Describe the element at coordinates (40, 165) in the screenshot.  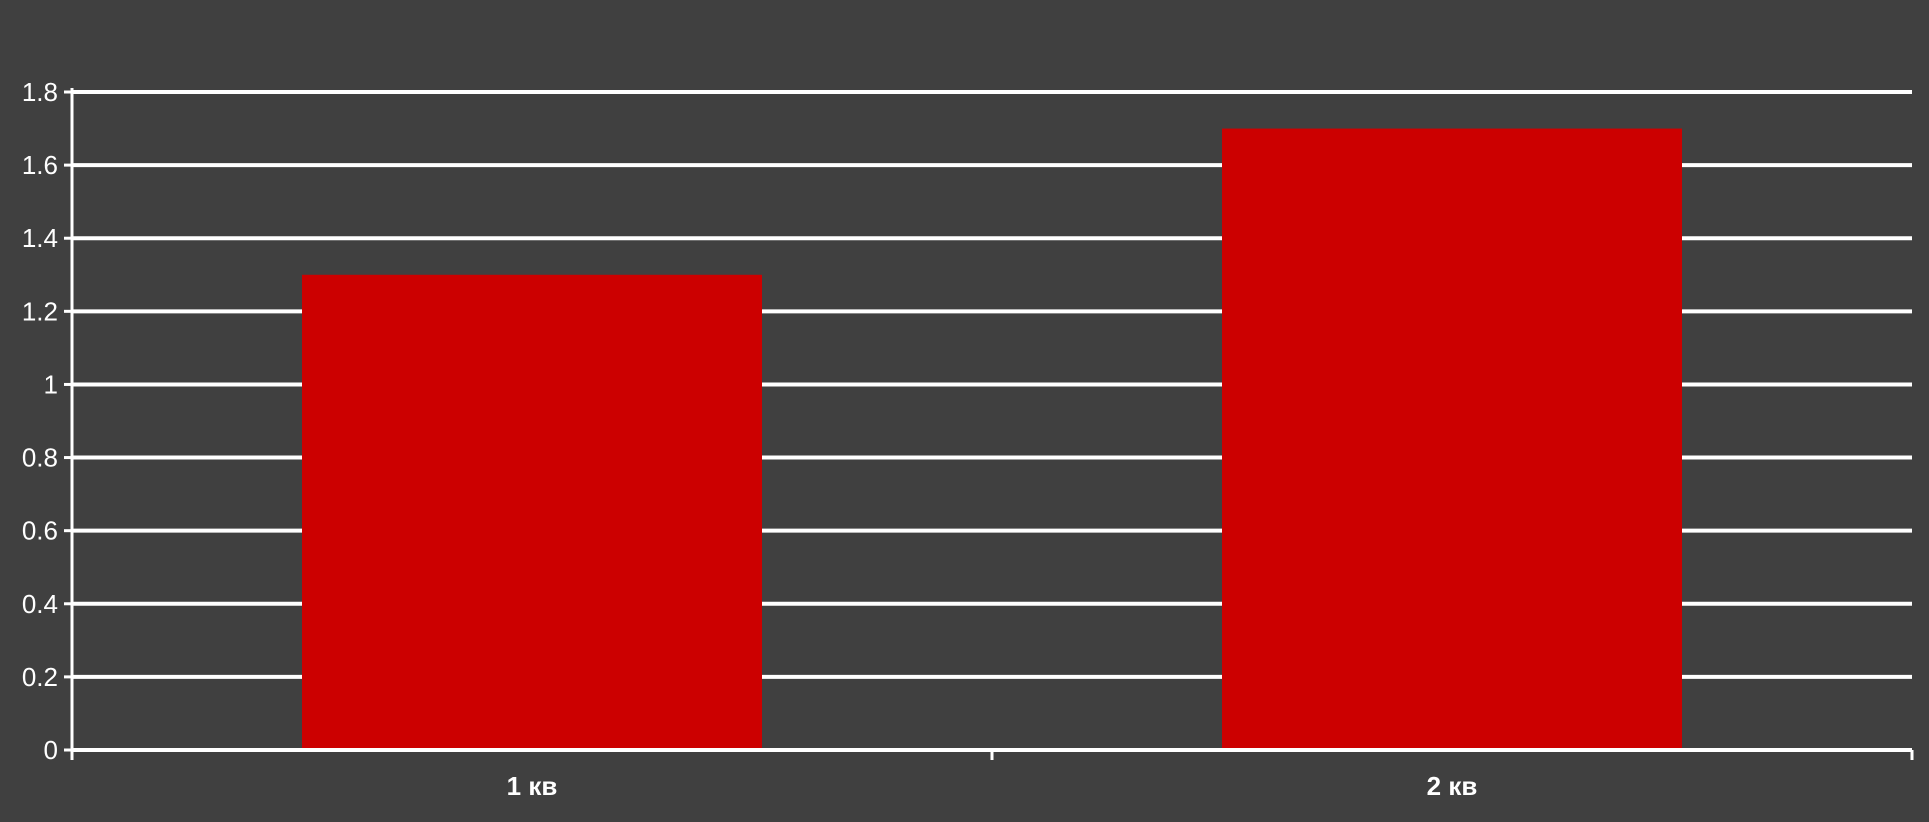
I see `y-tick-label: 1.6` at that location.